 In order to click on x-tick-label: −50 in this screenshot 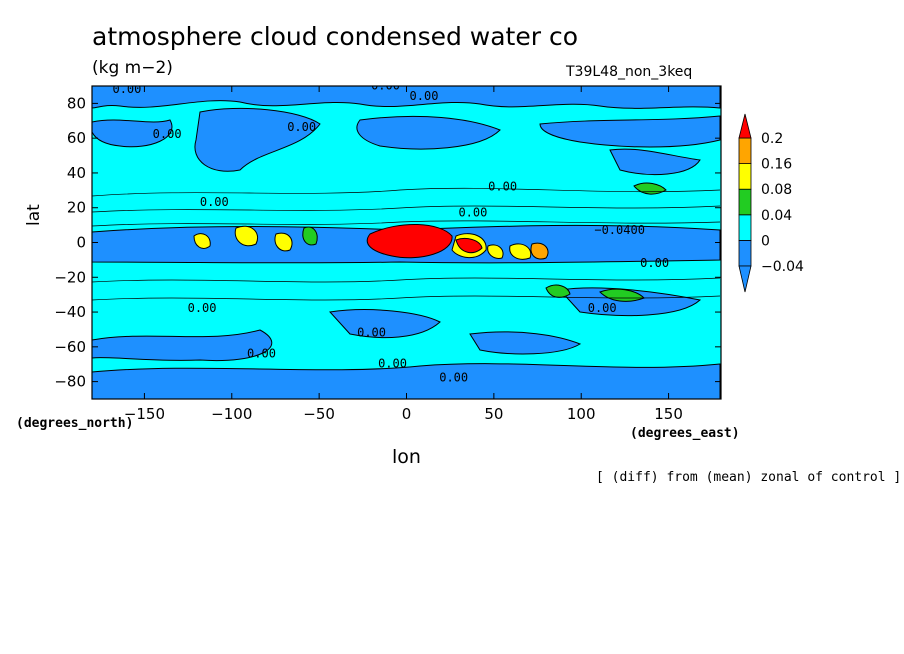, I will do `click(319, 414)`.